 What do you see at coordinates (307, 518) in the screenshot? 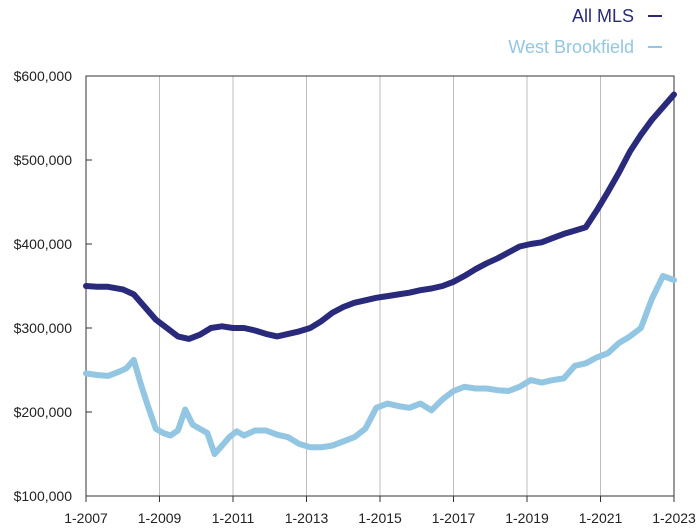
I see `x-tick-label: 1-2013` at bounding box center [307, 518].